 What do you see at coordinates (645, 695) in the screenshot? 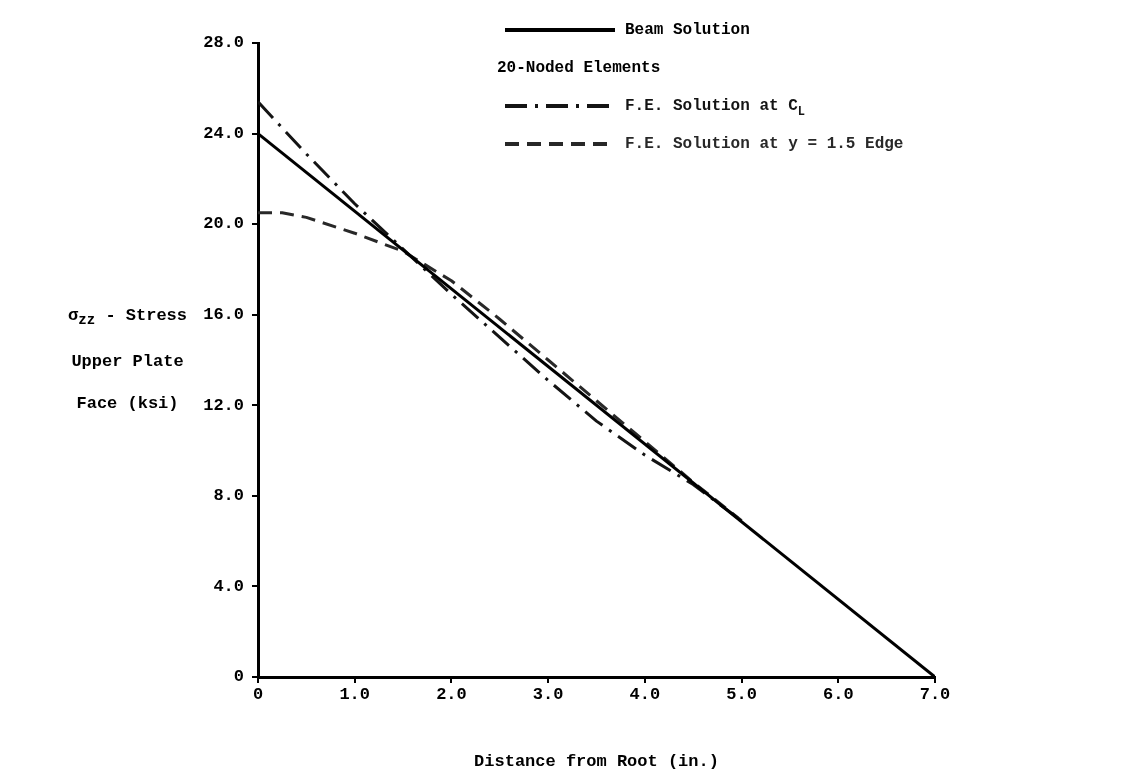
I see `x-tick-label: 4.0` at bounding box center [645, 695].